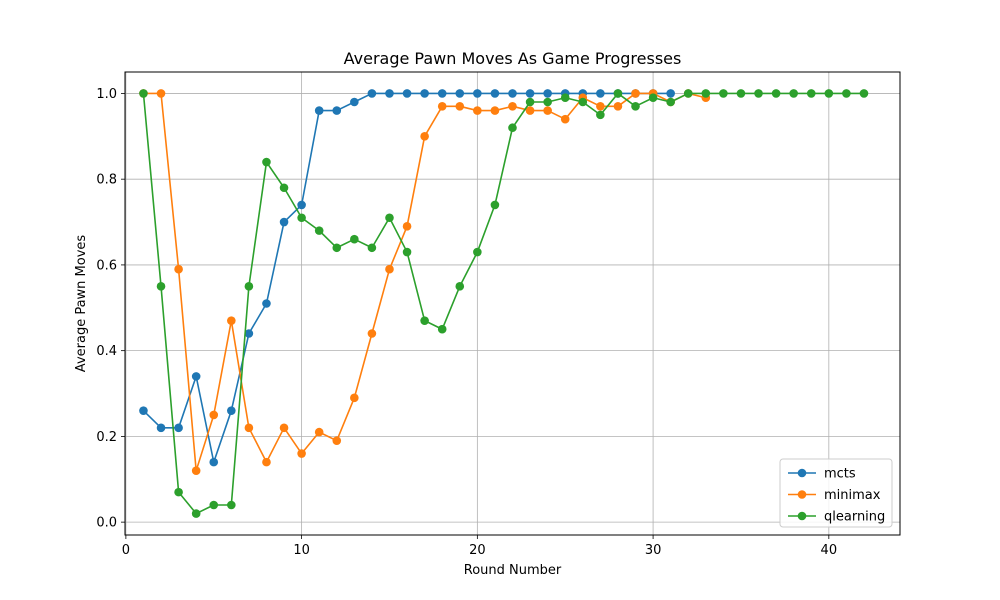  Describe the element at coordinates (802, 516) in the screenshot. I see `legend-marker-qlearning` at that location.